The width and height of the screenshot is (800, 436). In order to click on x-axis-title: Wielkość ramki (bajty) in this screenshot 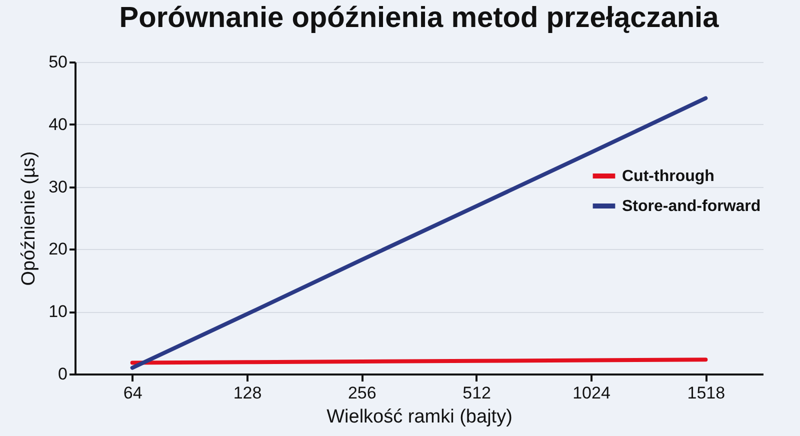, I will do `click(419, 417)`.